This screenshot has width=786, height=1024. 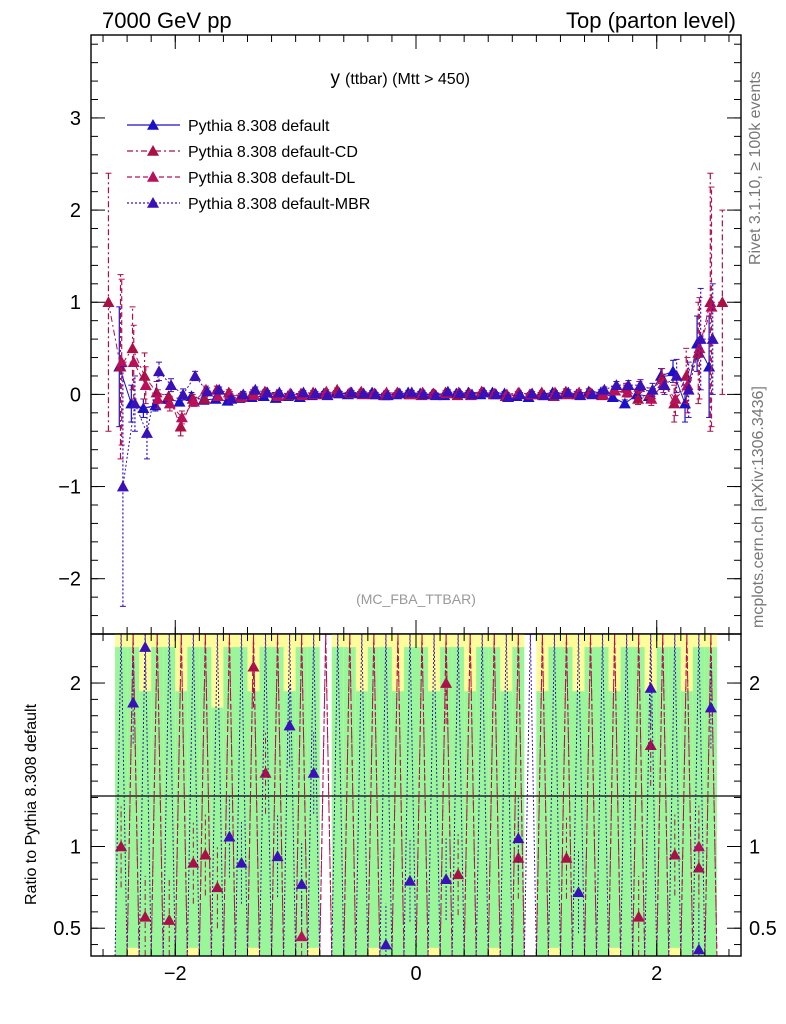 What do you see at coordinates (75, 847) in the screenshot?
I see `ratio-tick-label: 1` at bounding box center [75, 847].